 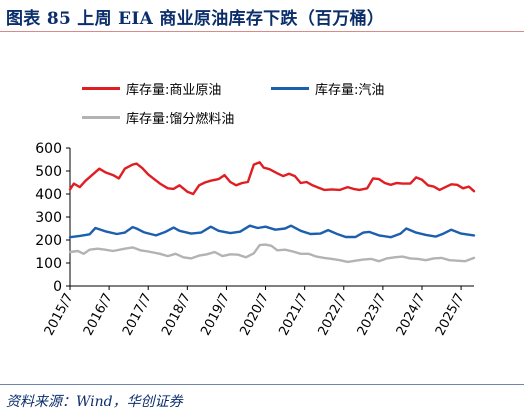 What do you see at coordinates (48, 195) in the screenshot?
I see `y-tick-label: 400` at bounding box center [48, 195].